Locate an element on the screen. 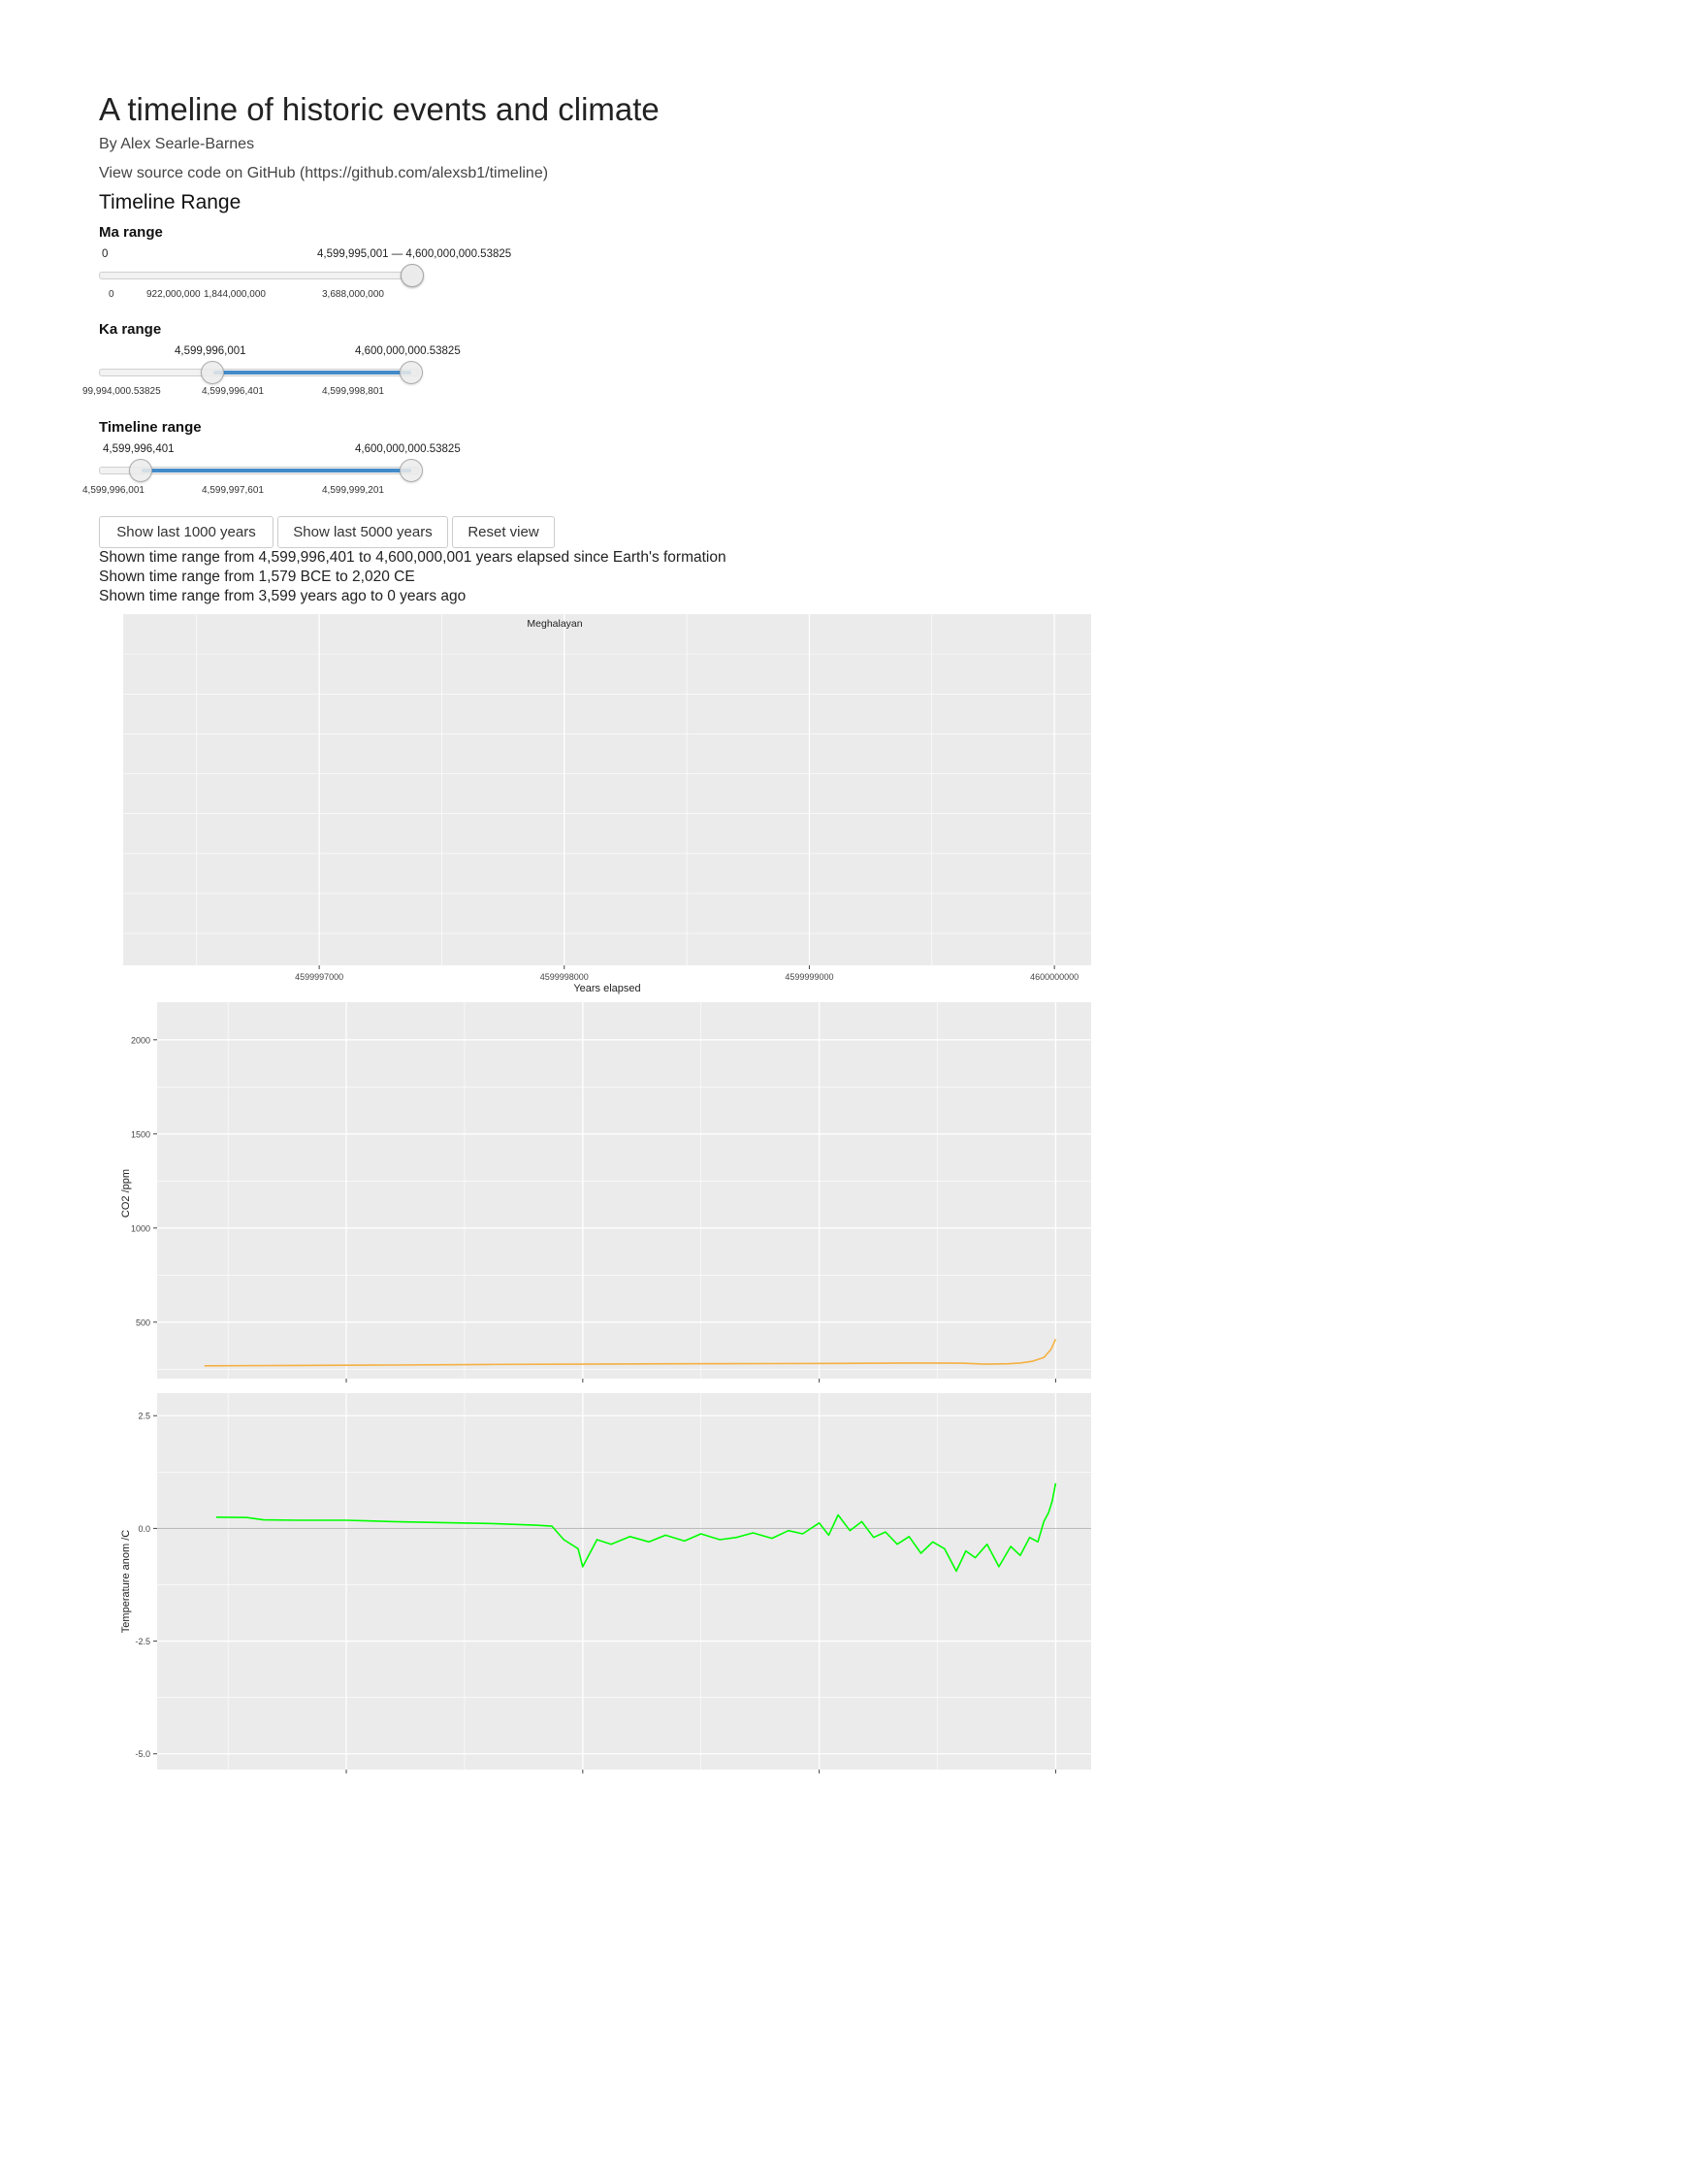 The height and width of the screenshot is (2179, 1708). timeline-range-tick: 4,599,997,601 is located at coordinates (233, 490).